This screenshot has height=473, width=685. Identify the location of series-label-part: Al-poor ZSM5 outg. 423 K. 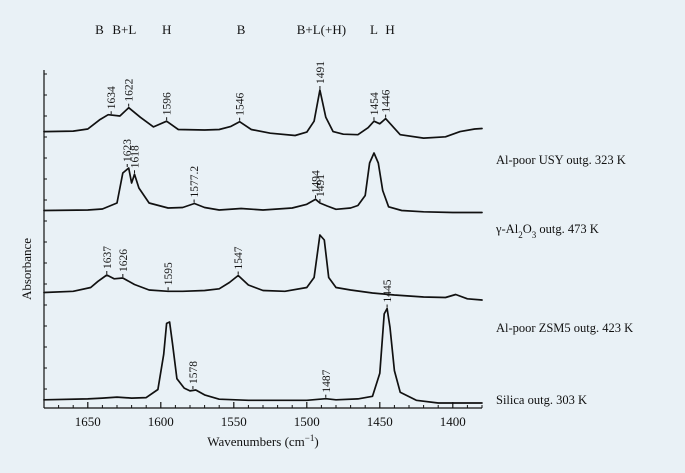
(564, 328).